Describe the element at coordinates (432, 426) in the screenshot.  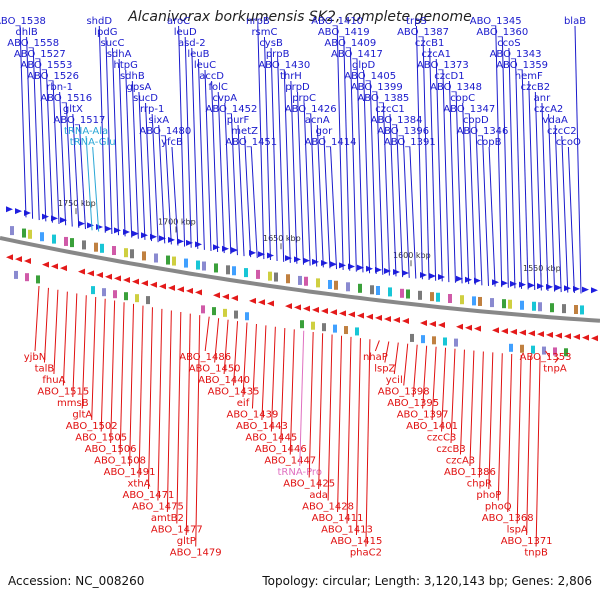
I see `gene-label-bottom: ABO_1401` at that location.